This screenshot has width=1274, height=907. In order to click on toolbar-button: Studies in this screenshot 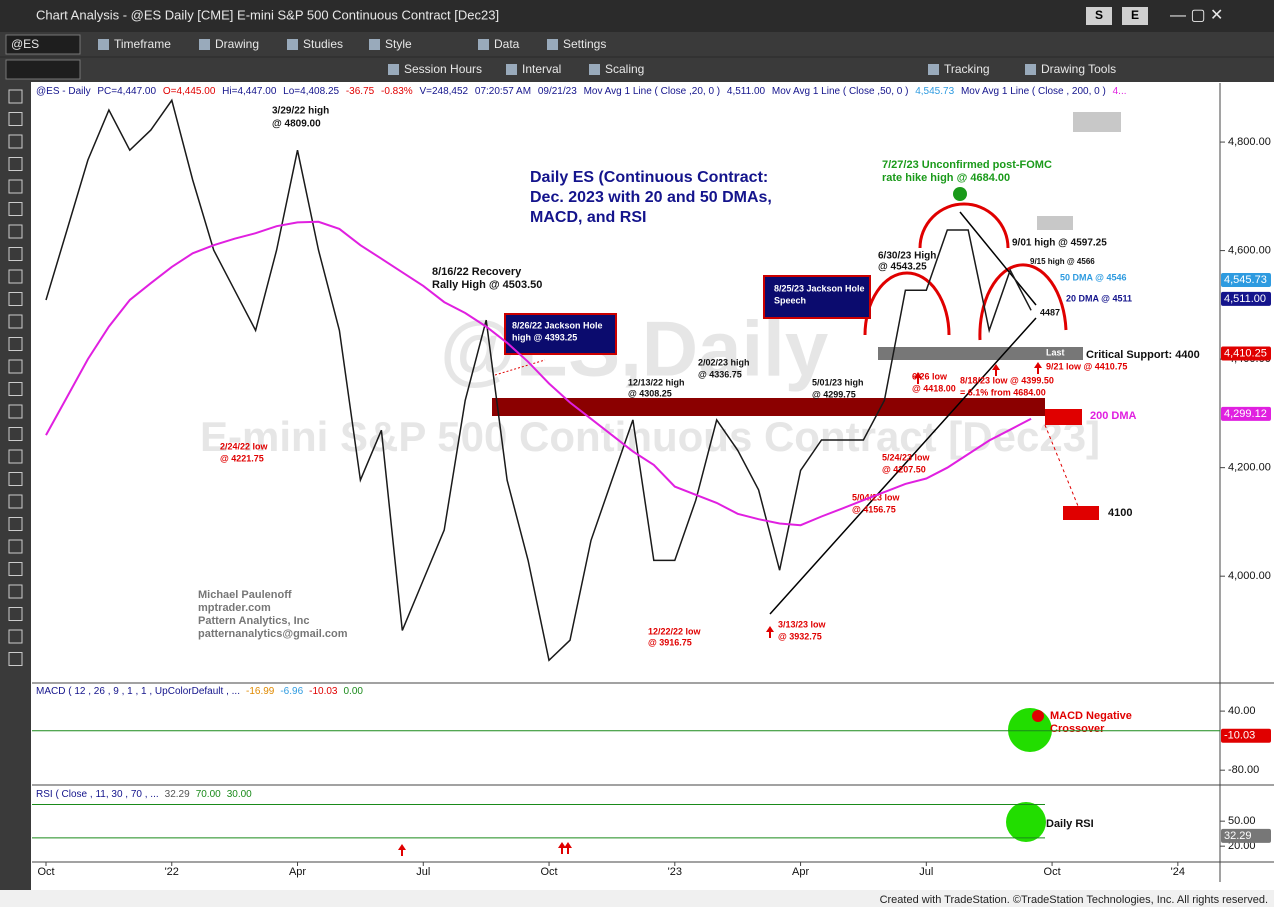, I will do `click(323, 44)`.